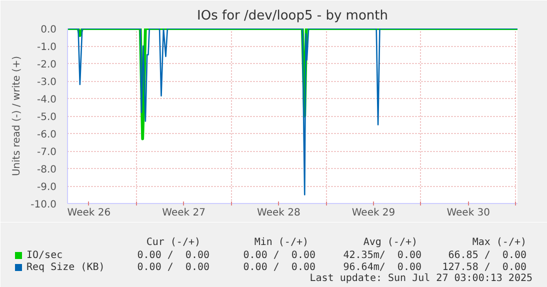 Image resolution: width=547 pixels, height=287 pixels. Describe the element at coordinates (43, 205) in the screenshot. I see `y-tick-label: -10.0` at that location.